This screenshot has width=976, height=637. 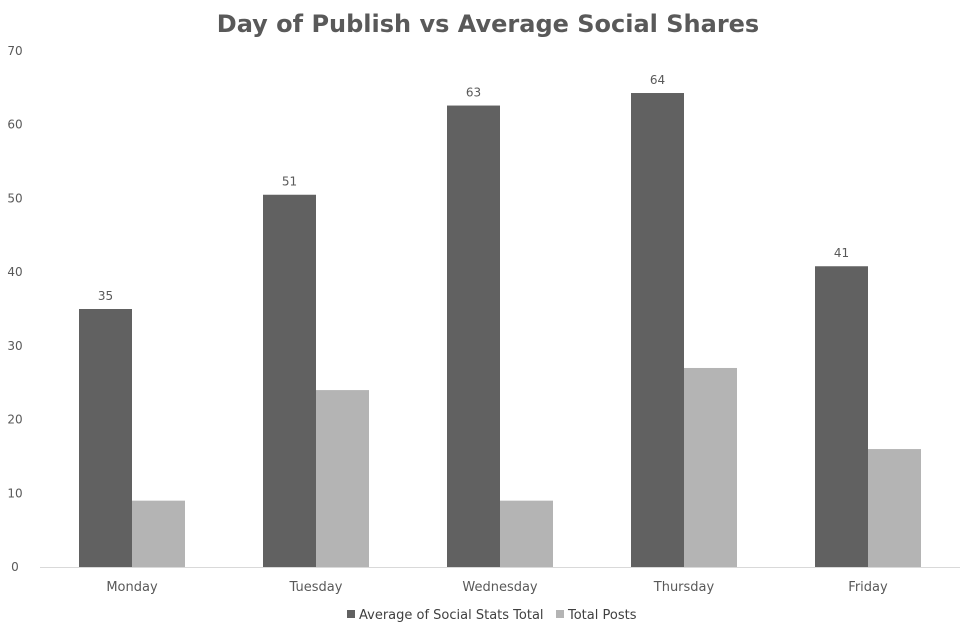 What do you see at coordinates (657, 80) in the screenshot?
I see `data-label: 64` at bounding box center [657, 80].